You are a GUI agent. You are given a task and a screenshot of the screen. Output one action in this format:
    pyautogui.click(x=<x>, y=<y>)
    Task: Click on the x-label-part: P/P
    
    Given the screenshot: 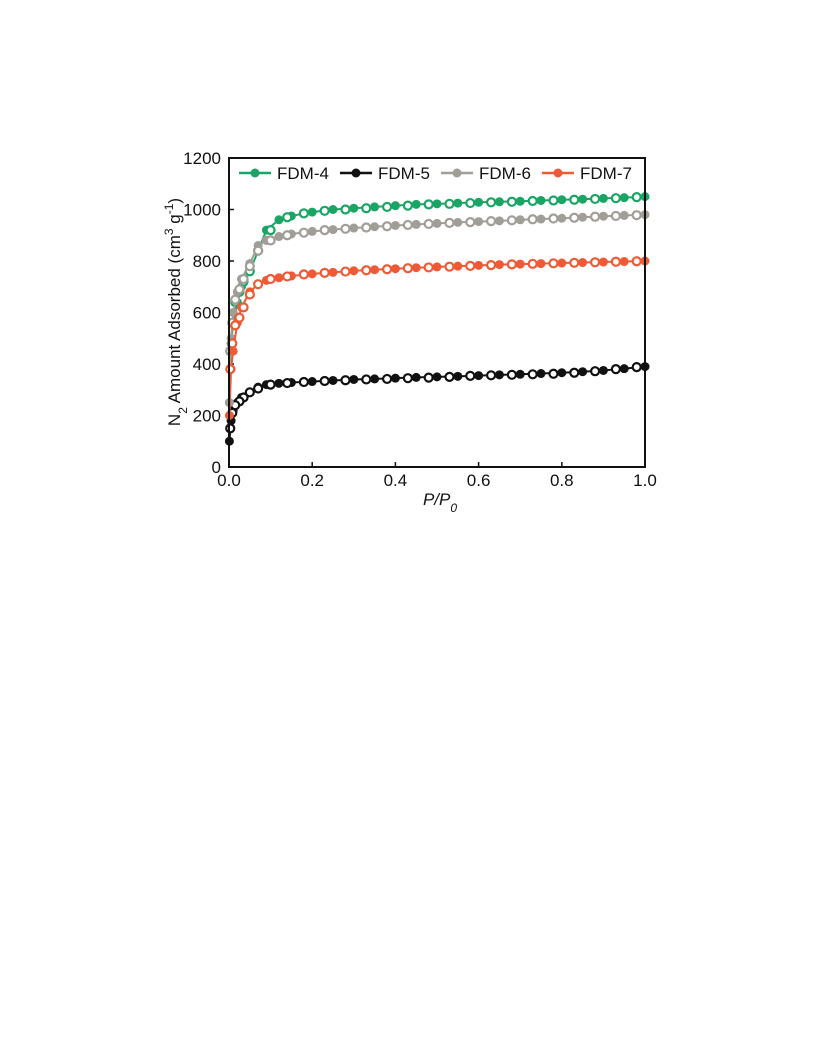 What is the action you would take?
    pyautogui.click(x=437, y=499)
    